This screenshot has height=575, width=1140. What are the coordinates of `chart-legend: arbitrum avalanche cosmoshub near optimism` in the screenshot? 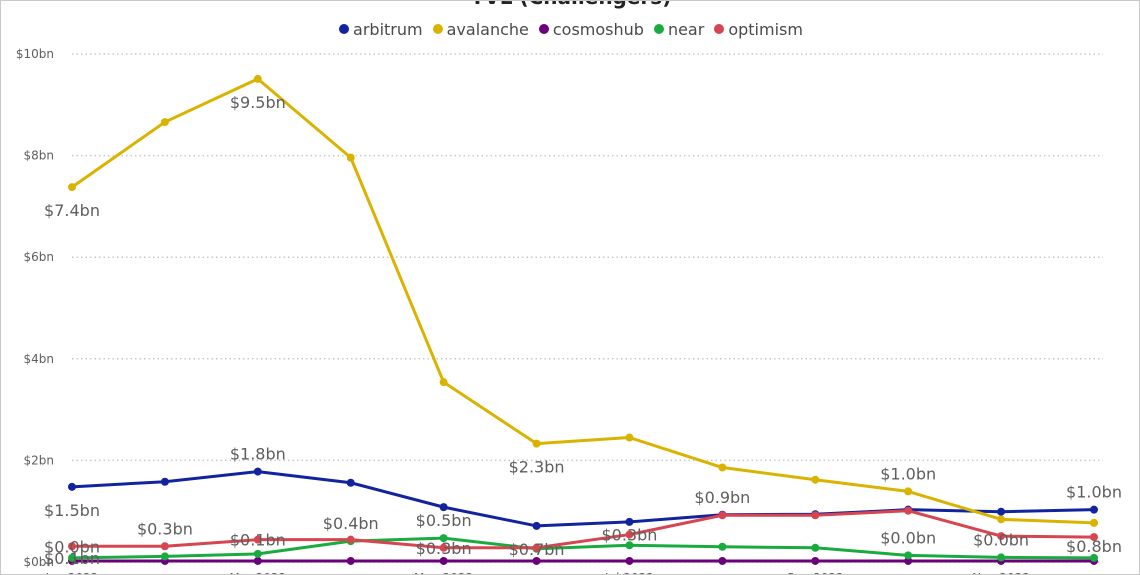 It's located at (570, 29).